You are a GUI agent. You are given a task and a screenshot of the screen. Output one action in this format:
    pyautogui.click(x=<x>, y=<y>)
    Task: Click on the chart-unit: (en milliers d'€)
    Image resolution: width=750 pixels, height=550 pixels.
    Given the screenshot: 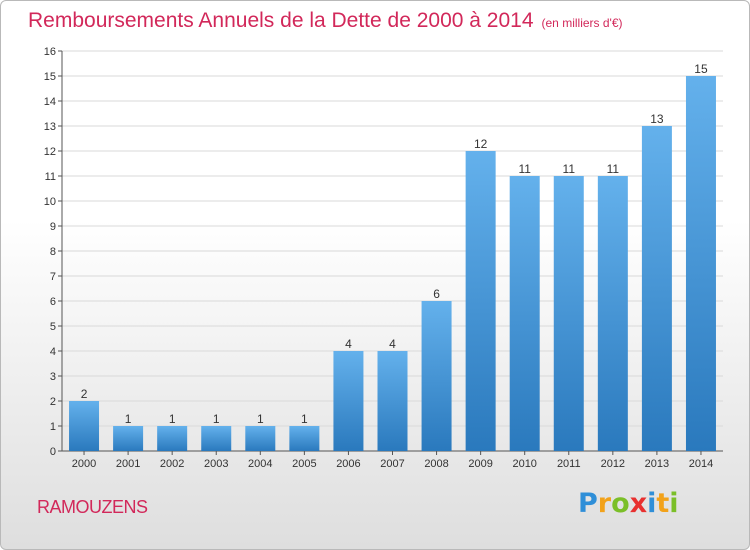 What is the action you would take?
    pyautogui.click(x=582, y=23)
    